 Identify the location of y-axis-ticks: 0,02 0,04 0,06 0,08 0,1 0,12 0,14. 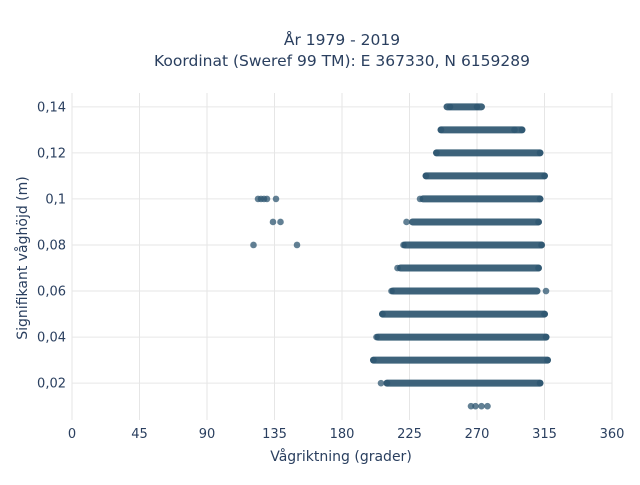
(51, 245).